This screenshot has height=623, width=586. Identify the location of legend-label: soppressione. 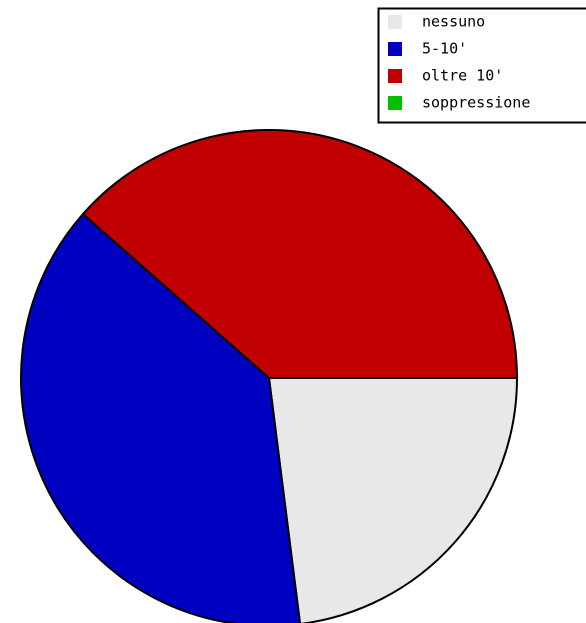
(476, 103).